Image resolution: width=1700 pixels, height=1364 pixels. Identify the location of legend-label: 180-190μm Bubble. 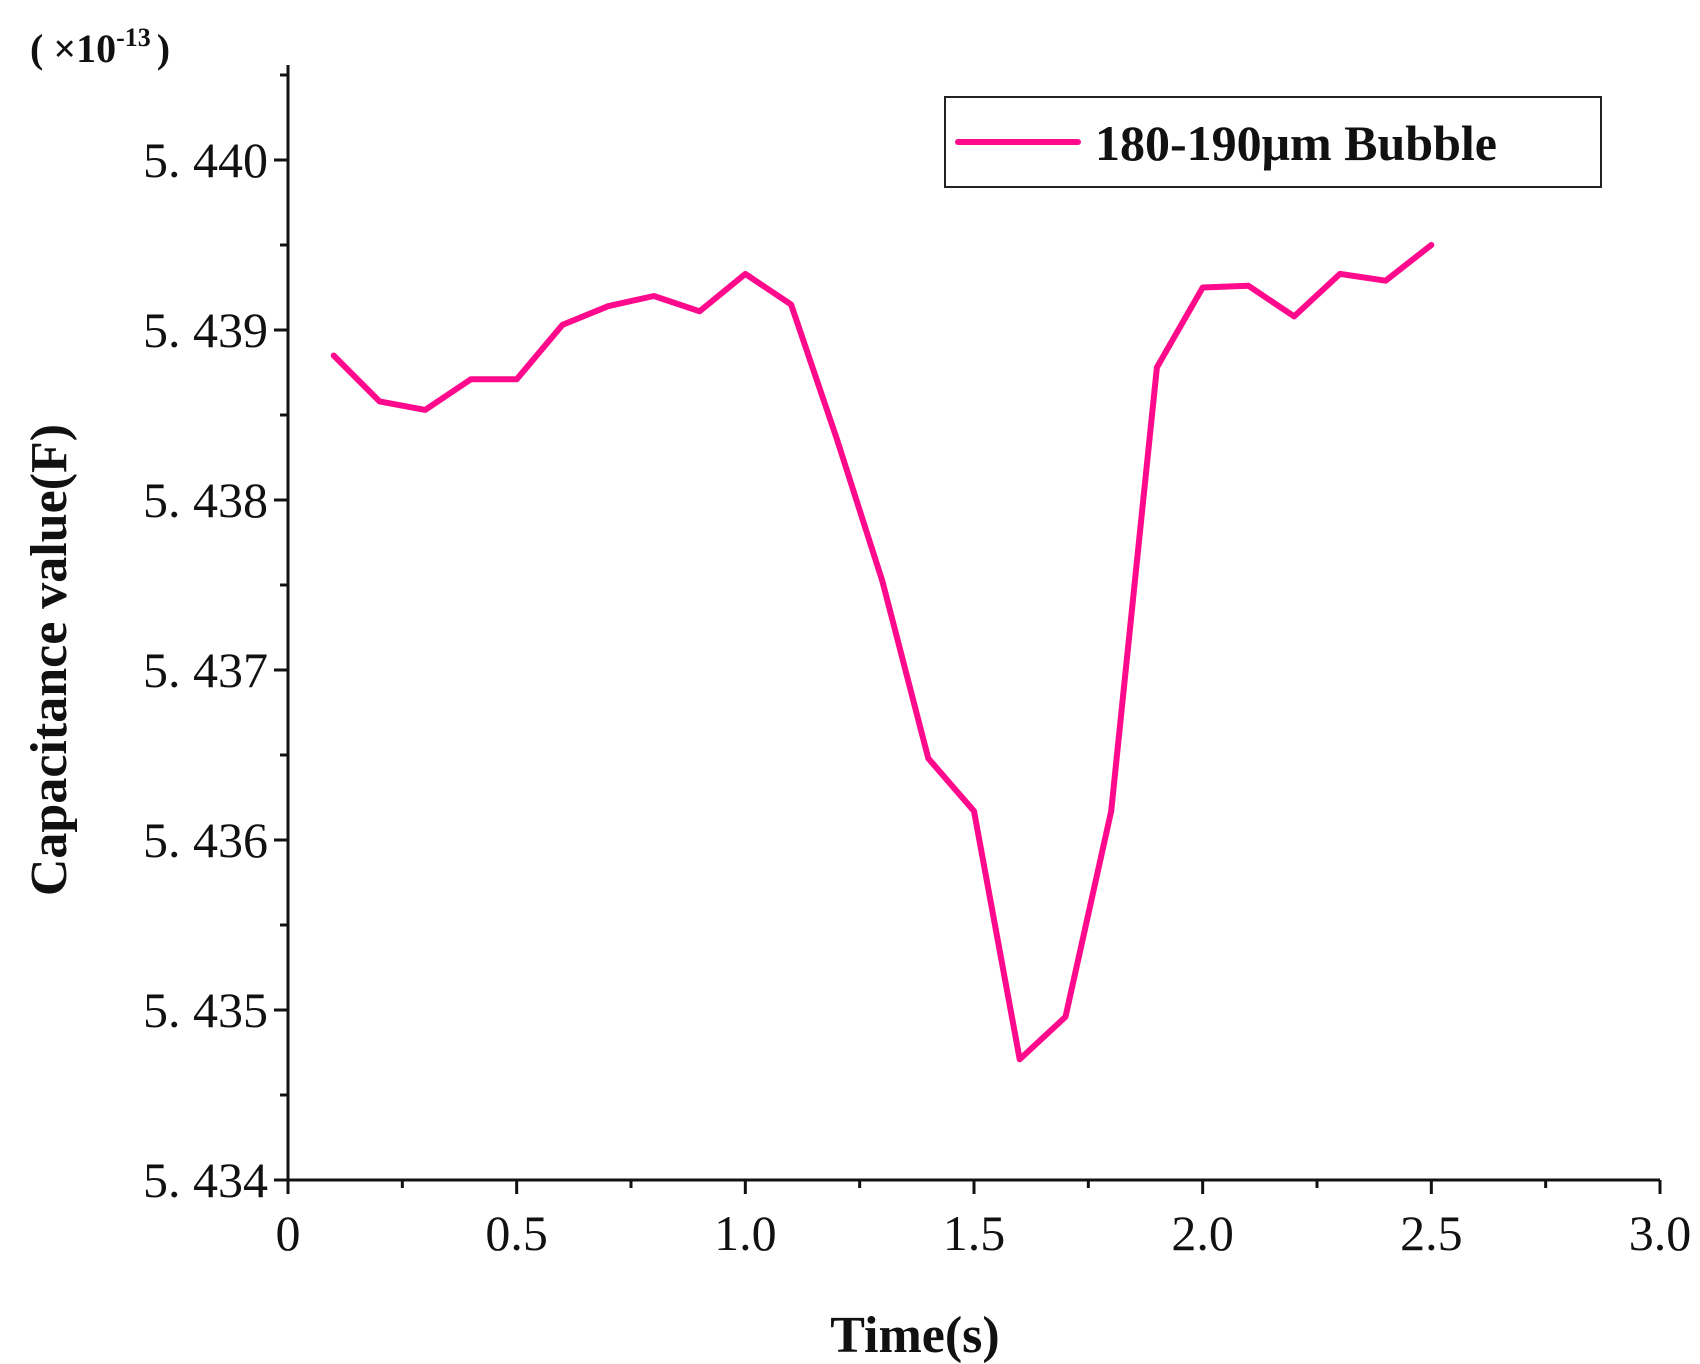
(1296, 143).